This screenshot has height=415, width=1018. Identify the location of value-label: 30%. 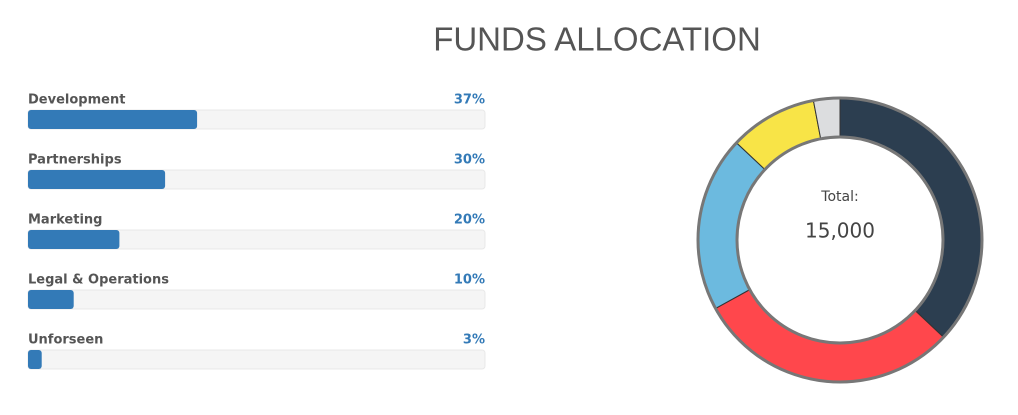
(469, 160).